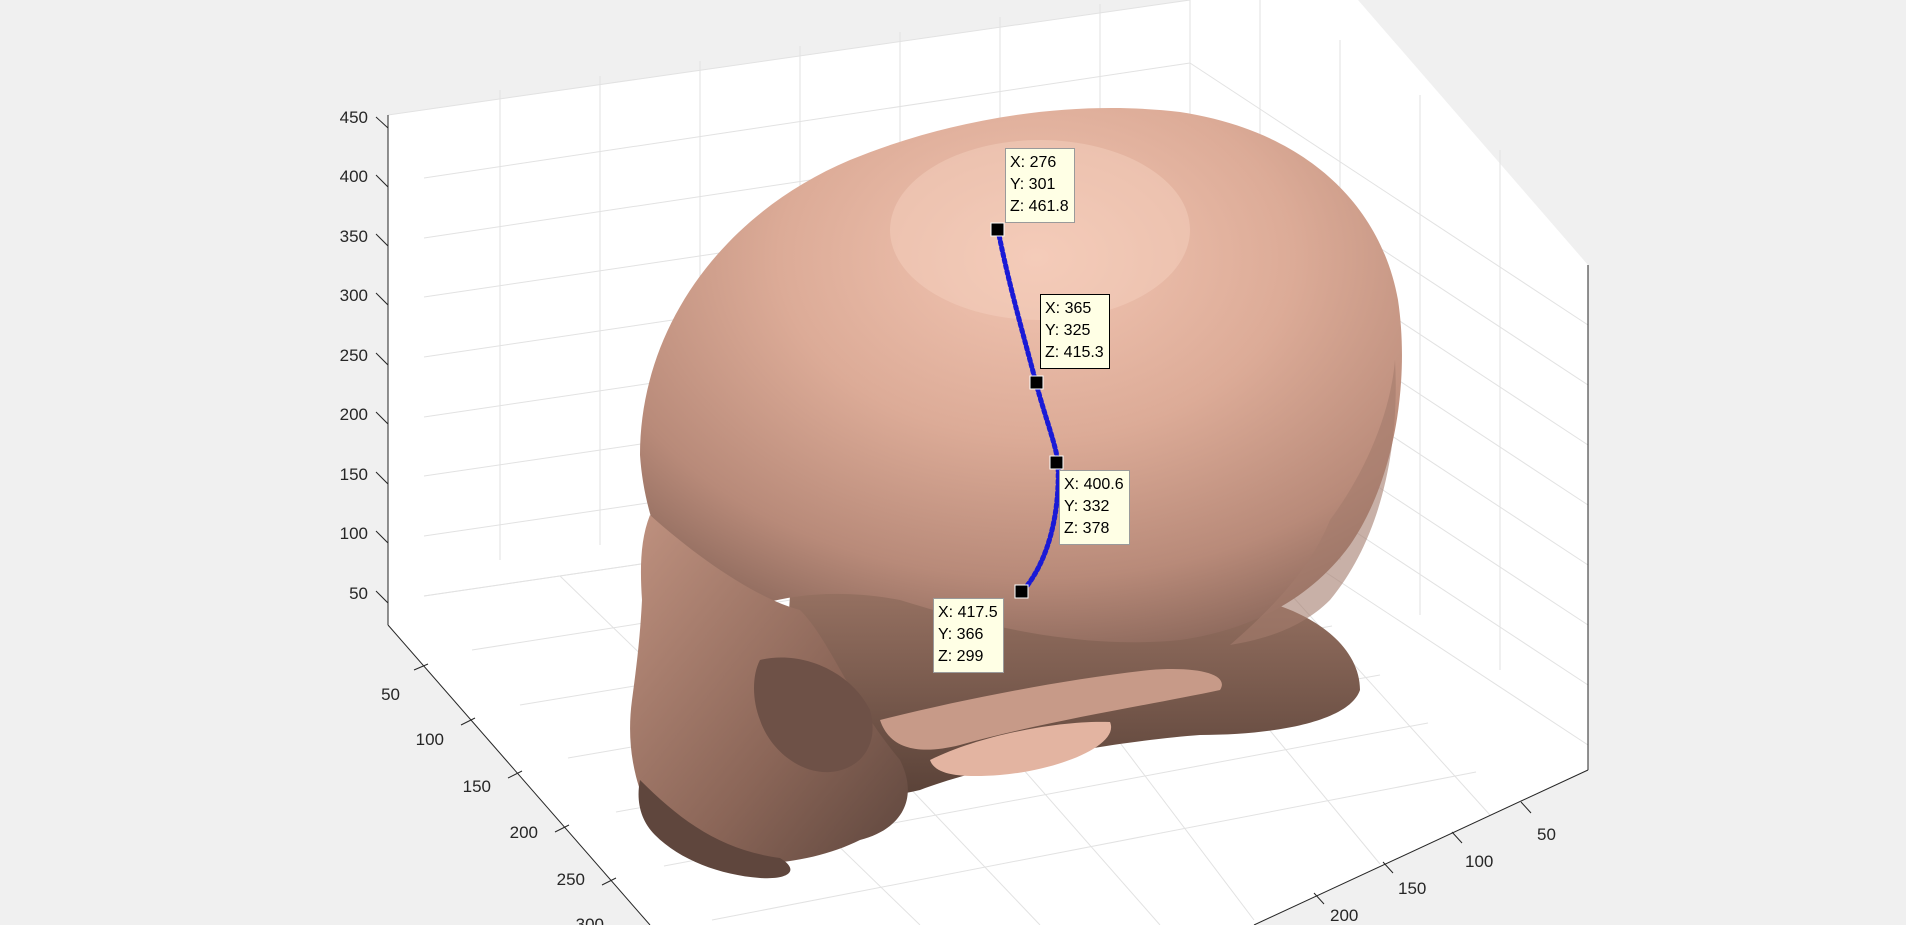  Describe the element at coordinates (1051, 709) in the screenshot. I see `zygomatic-arch` at that location.